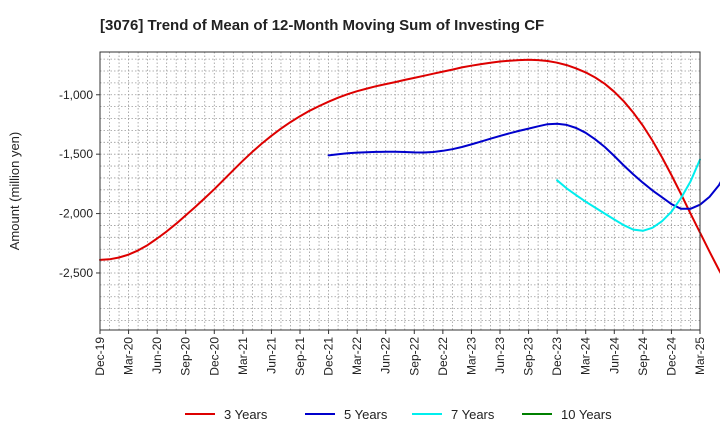 Image resolution: width=720 pixels, height=440 pixels. What do you see at coordinates (76, 273) in the screenshot?
I see `y-tick-label: -2,500` at bounding box center [76, 273].